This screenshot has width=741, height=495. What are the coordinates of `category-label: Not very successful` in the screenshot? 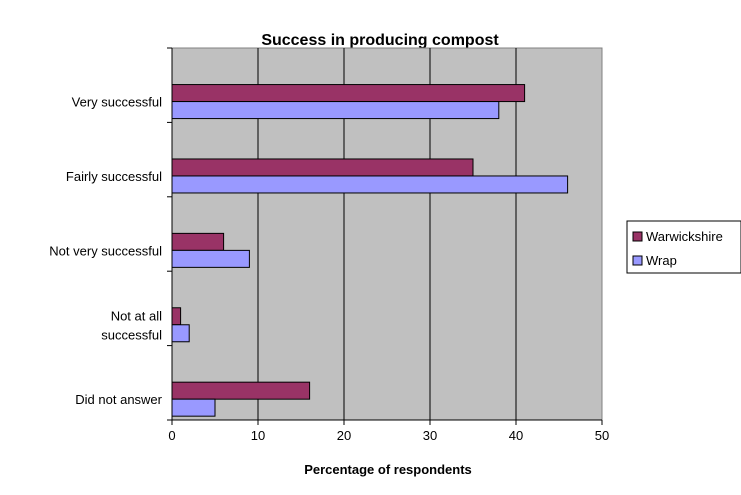 It's located at (105, 250).